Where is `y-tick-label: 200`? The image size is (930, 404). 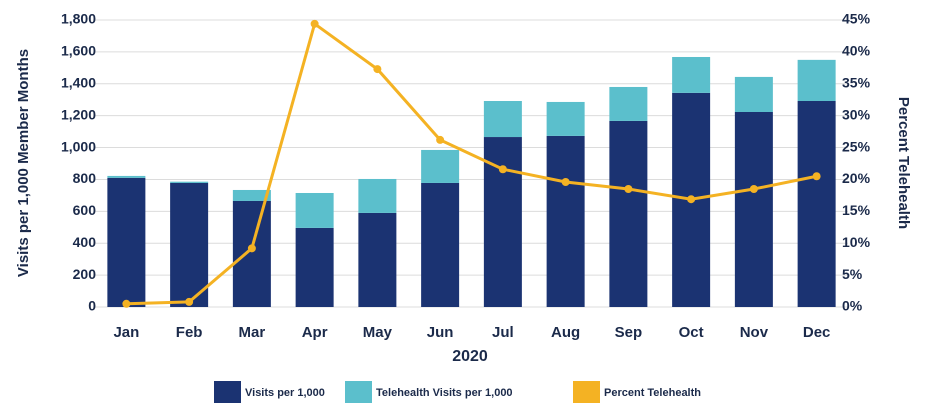
y-tick-label: 200 is located at coordinates (85, 274).